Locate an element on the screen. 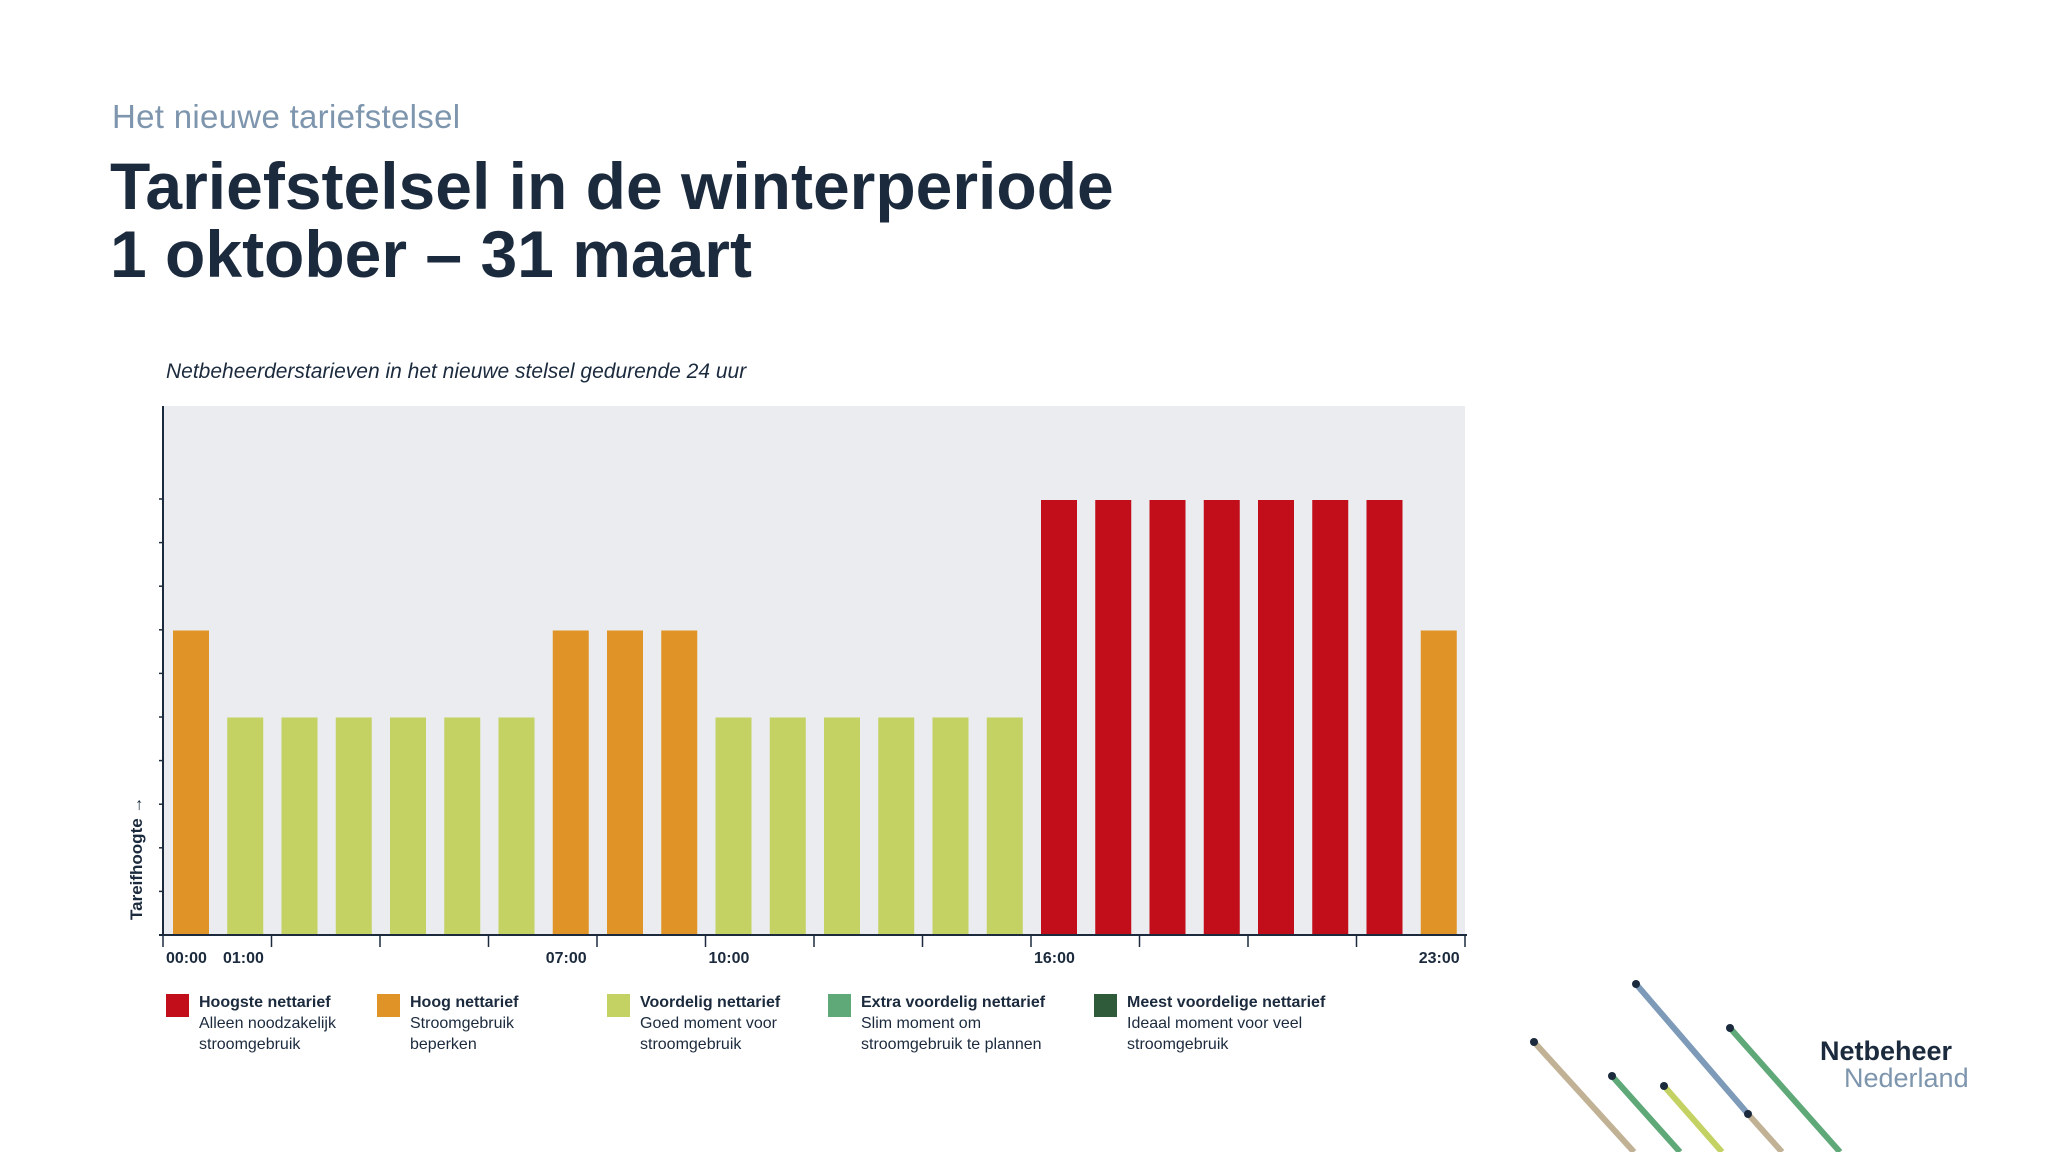  legend-item-hoog: Hoog nettarief Stroomgebruik beperken is located at coordinates (447, 1023).